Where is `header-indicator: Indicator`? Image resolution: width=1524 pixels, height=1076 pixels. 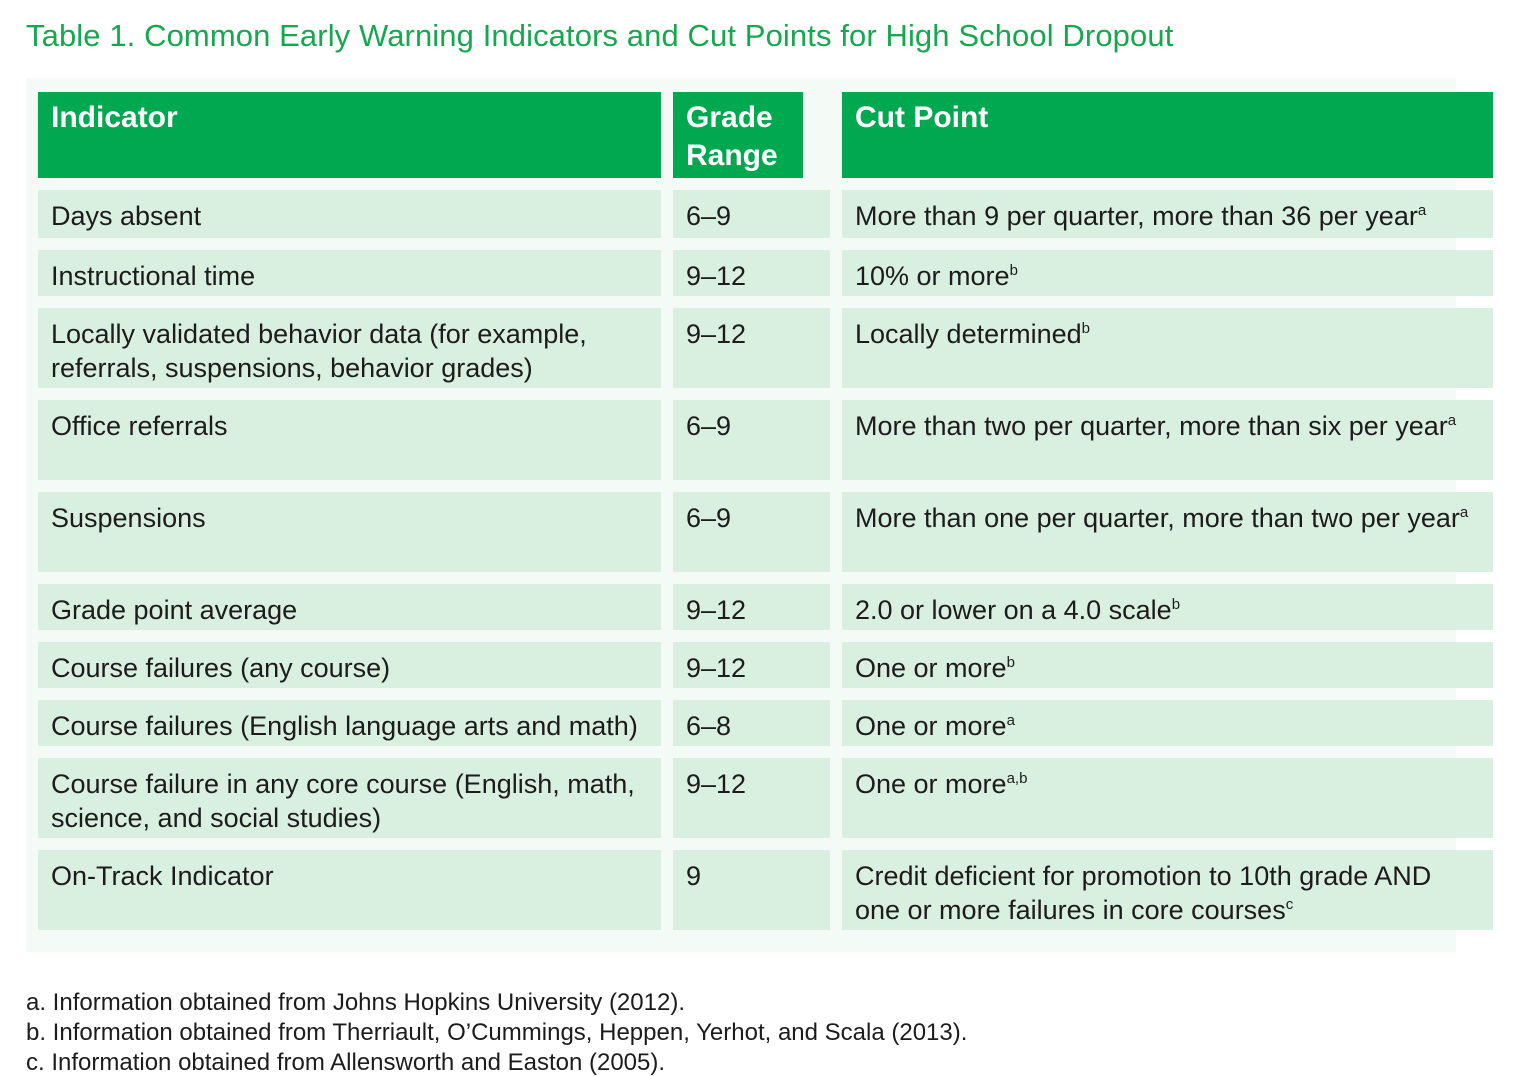 header-indicator: Indicator is located at coordinates (349, 135).